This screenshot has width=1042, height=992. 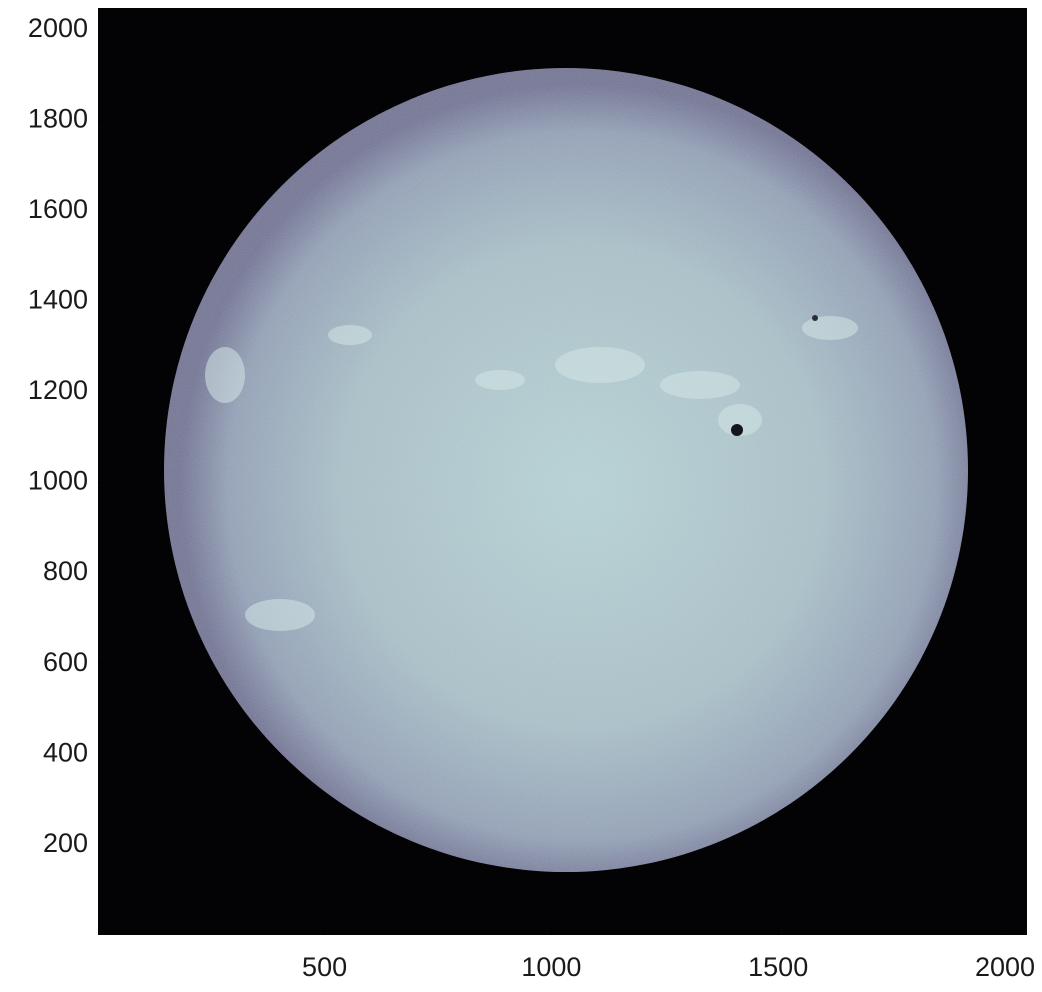 I want to click on y-tick-label: 1000, so click(x=58, y=481).